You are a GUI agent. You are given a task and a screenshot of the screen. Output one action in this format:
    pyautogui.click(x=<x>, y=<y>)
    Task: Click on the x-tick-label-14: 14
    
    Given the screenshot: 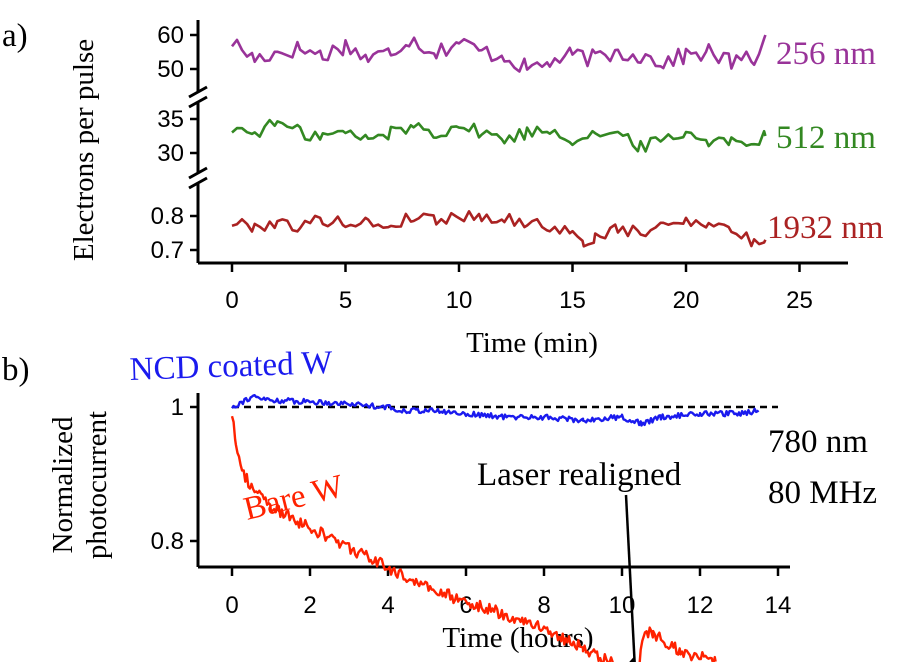 What is the action you would take?
    pyautogui.click(x=778, y=605)
    